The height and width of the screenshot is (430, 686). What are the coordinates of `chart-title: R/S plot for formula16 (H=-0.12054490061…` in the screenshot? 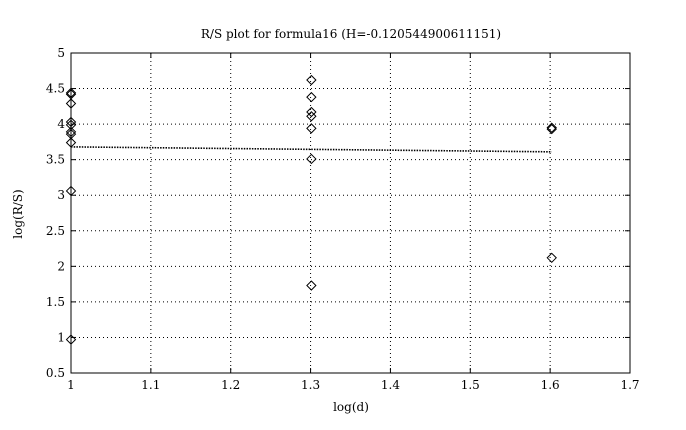 It's located at (351, 34).